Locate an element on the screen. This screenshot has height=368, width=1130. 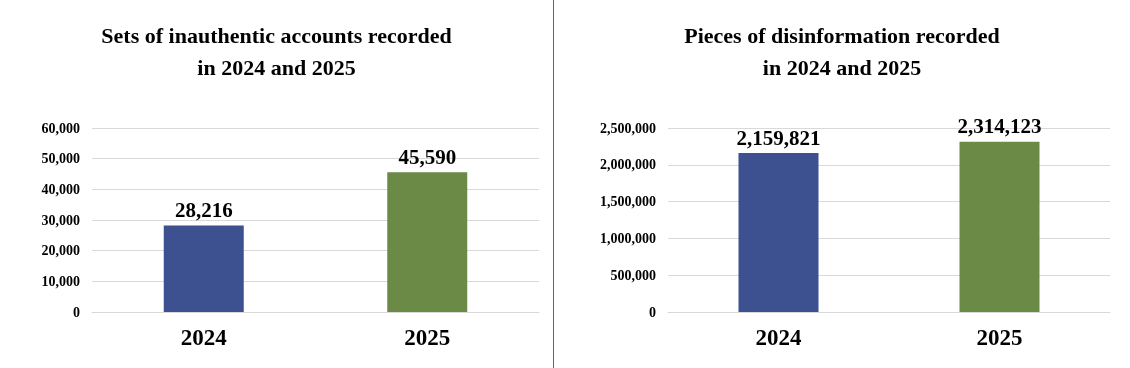
y-tick-label: 1,000,000 is located at coordinates (628, 238).